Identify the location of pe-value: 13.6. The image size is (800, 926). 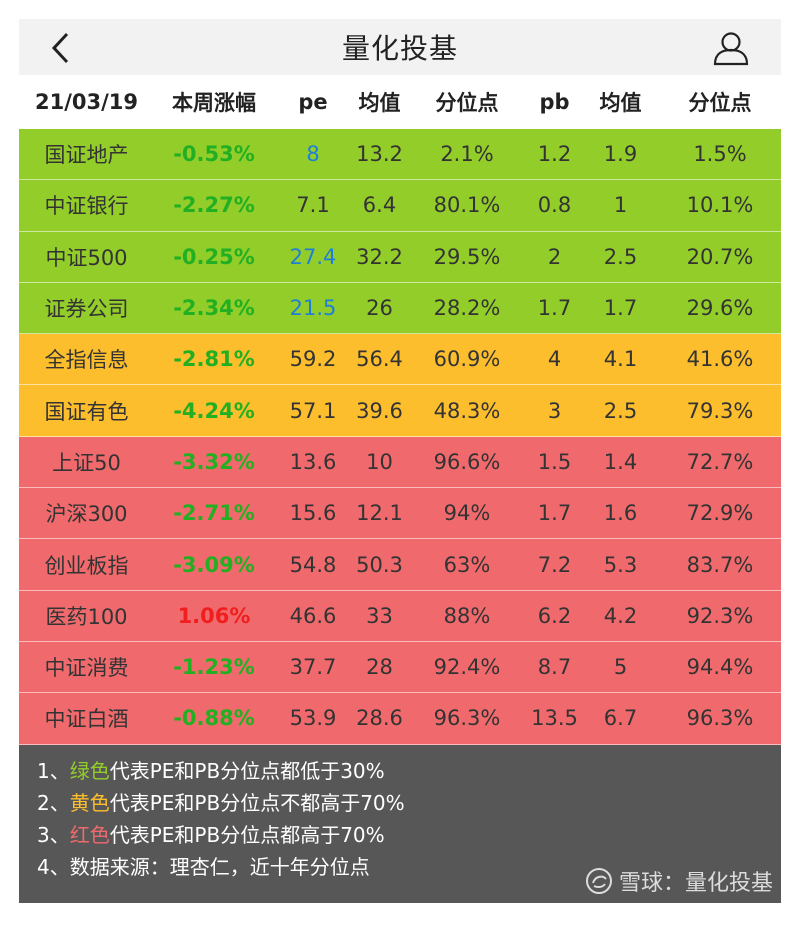
(313, 461).